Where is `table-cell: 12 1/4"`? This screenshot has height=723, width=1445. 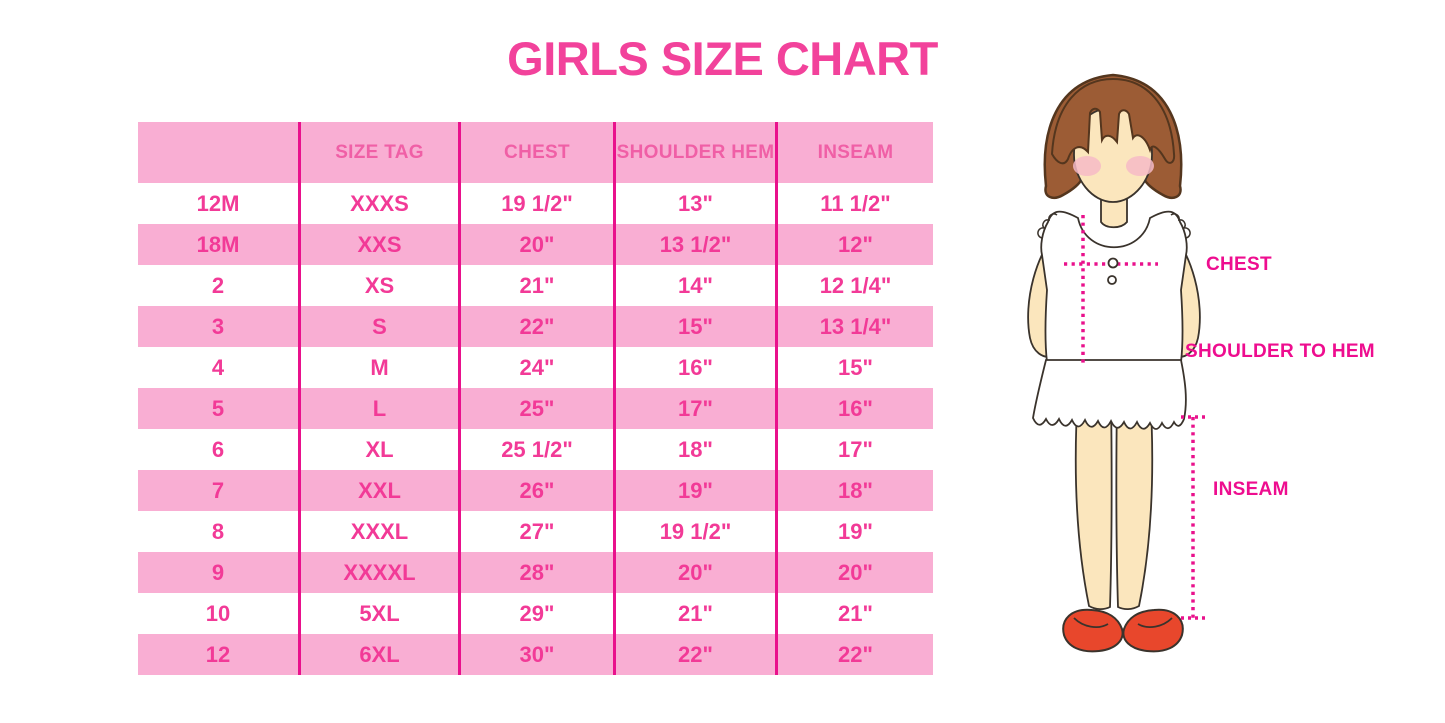
table-cell: 12 1/4" is located at coordinates (854, 285).